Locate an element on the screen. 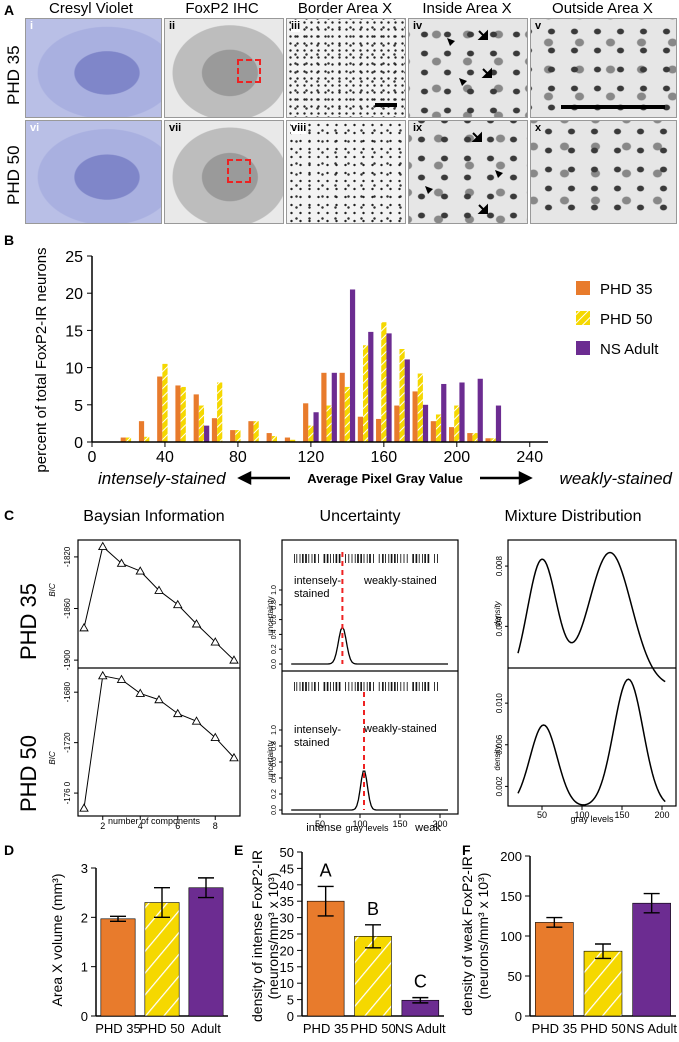  c-bic-frame is located at coordinates (159, 678).